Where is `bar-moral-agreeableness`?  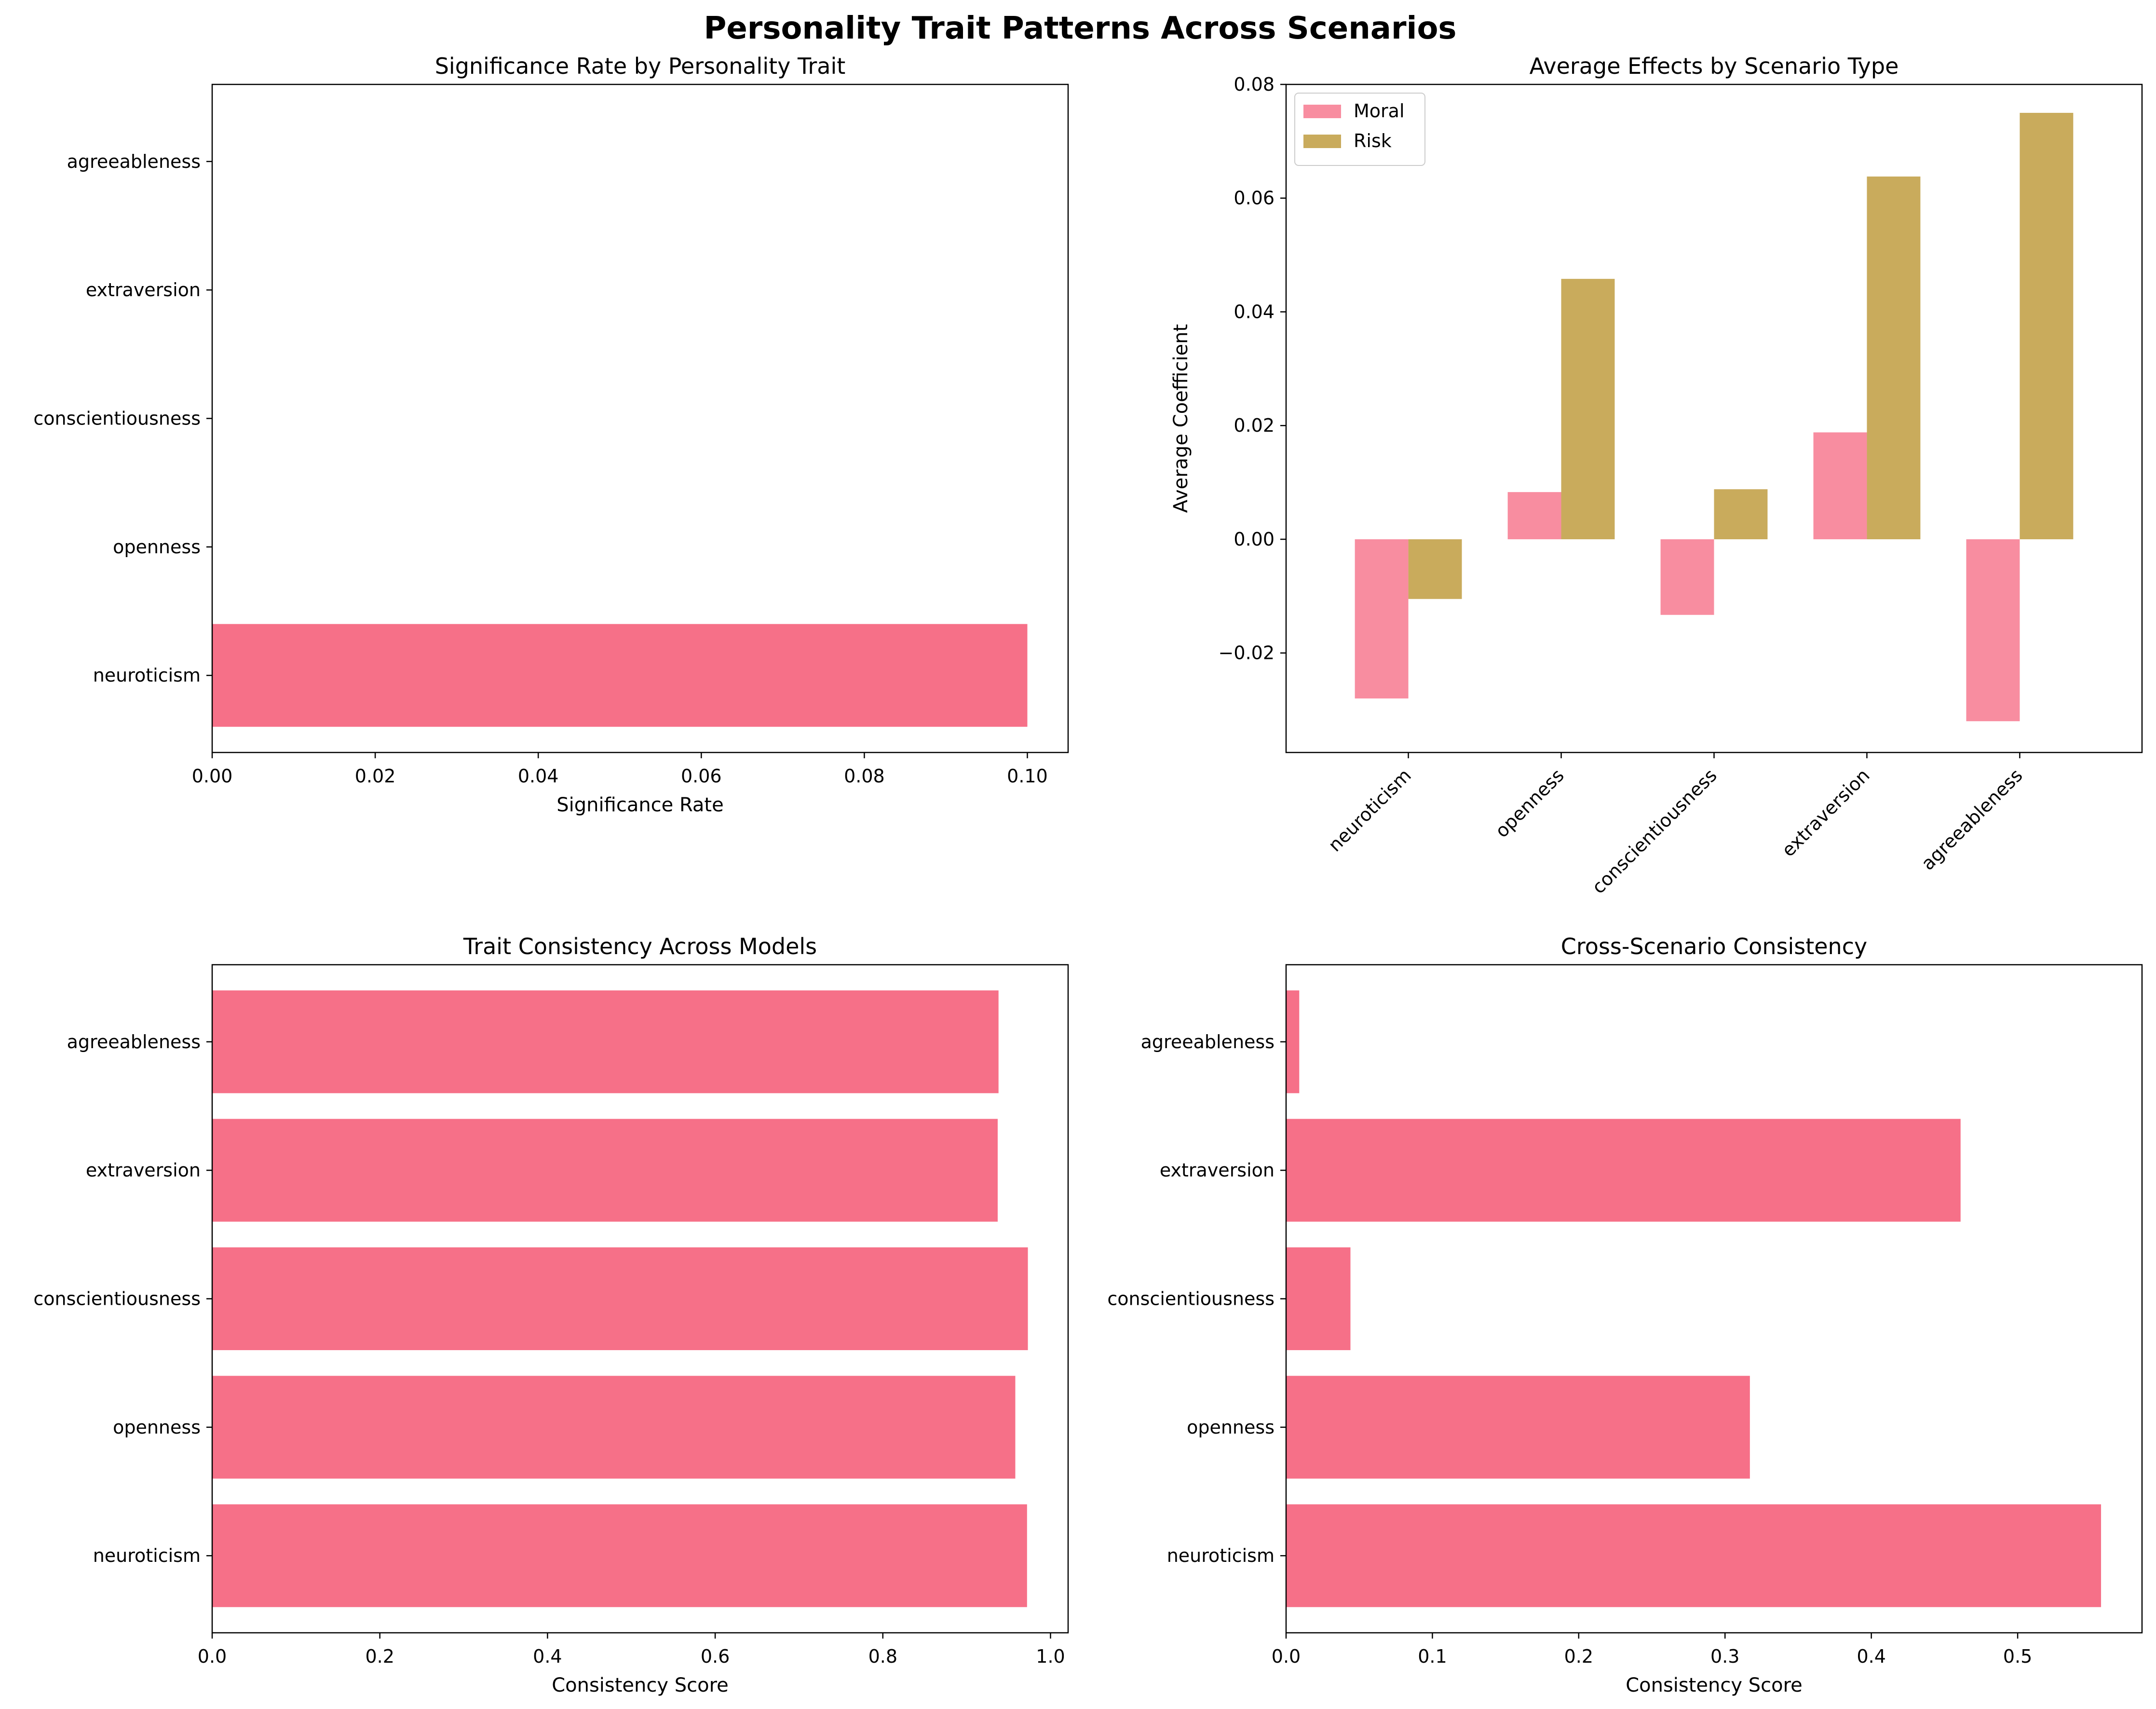
bar-moral-agreeableness is located at coordinates (1993, 630).